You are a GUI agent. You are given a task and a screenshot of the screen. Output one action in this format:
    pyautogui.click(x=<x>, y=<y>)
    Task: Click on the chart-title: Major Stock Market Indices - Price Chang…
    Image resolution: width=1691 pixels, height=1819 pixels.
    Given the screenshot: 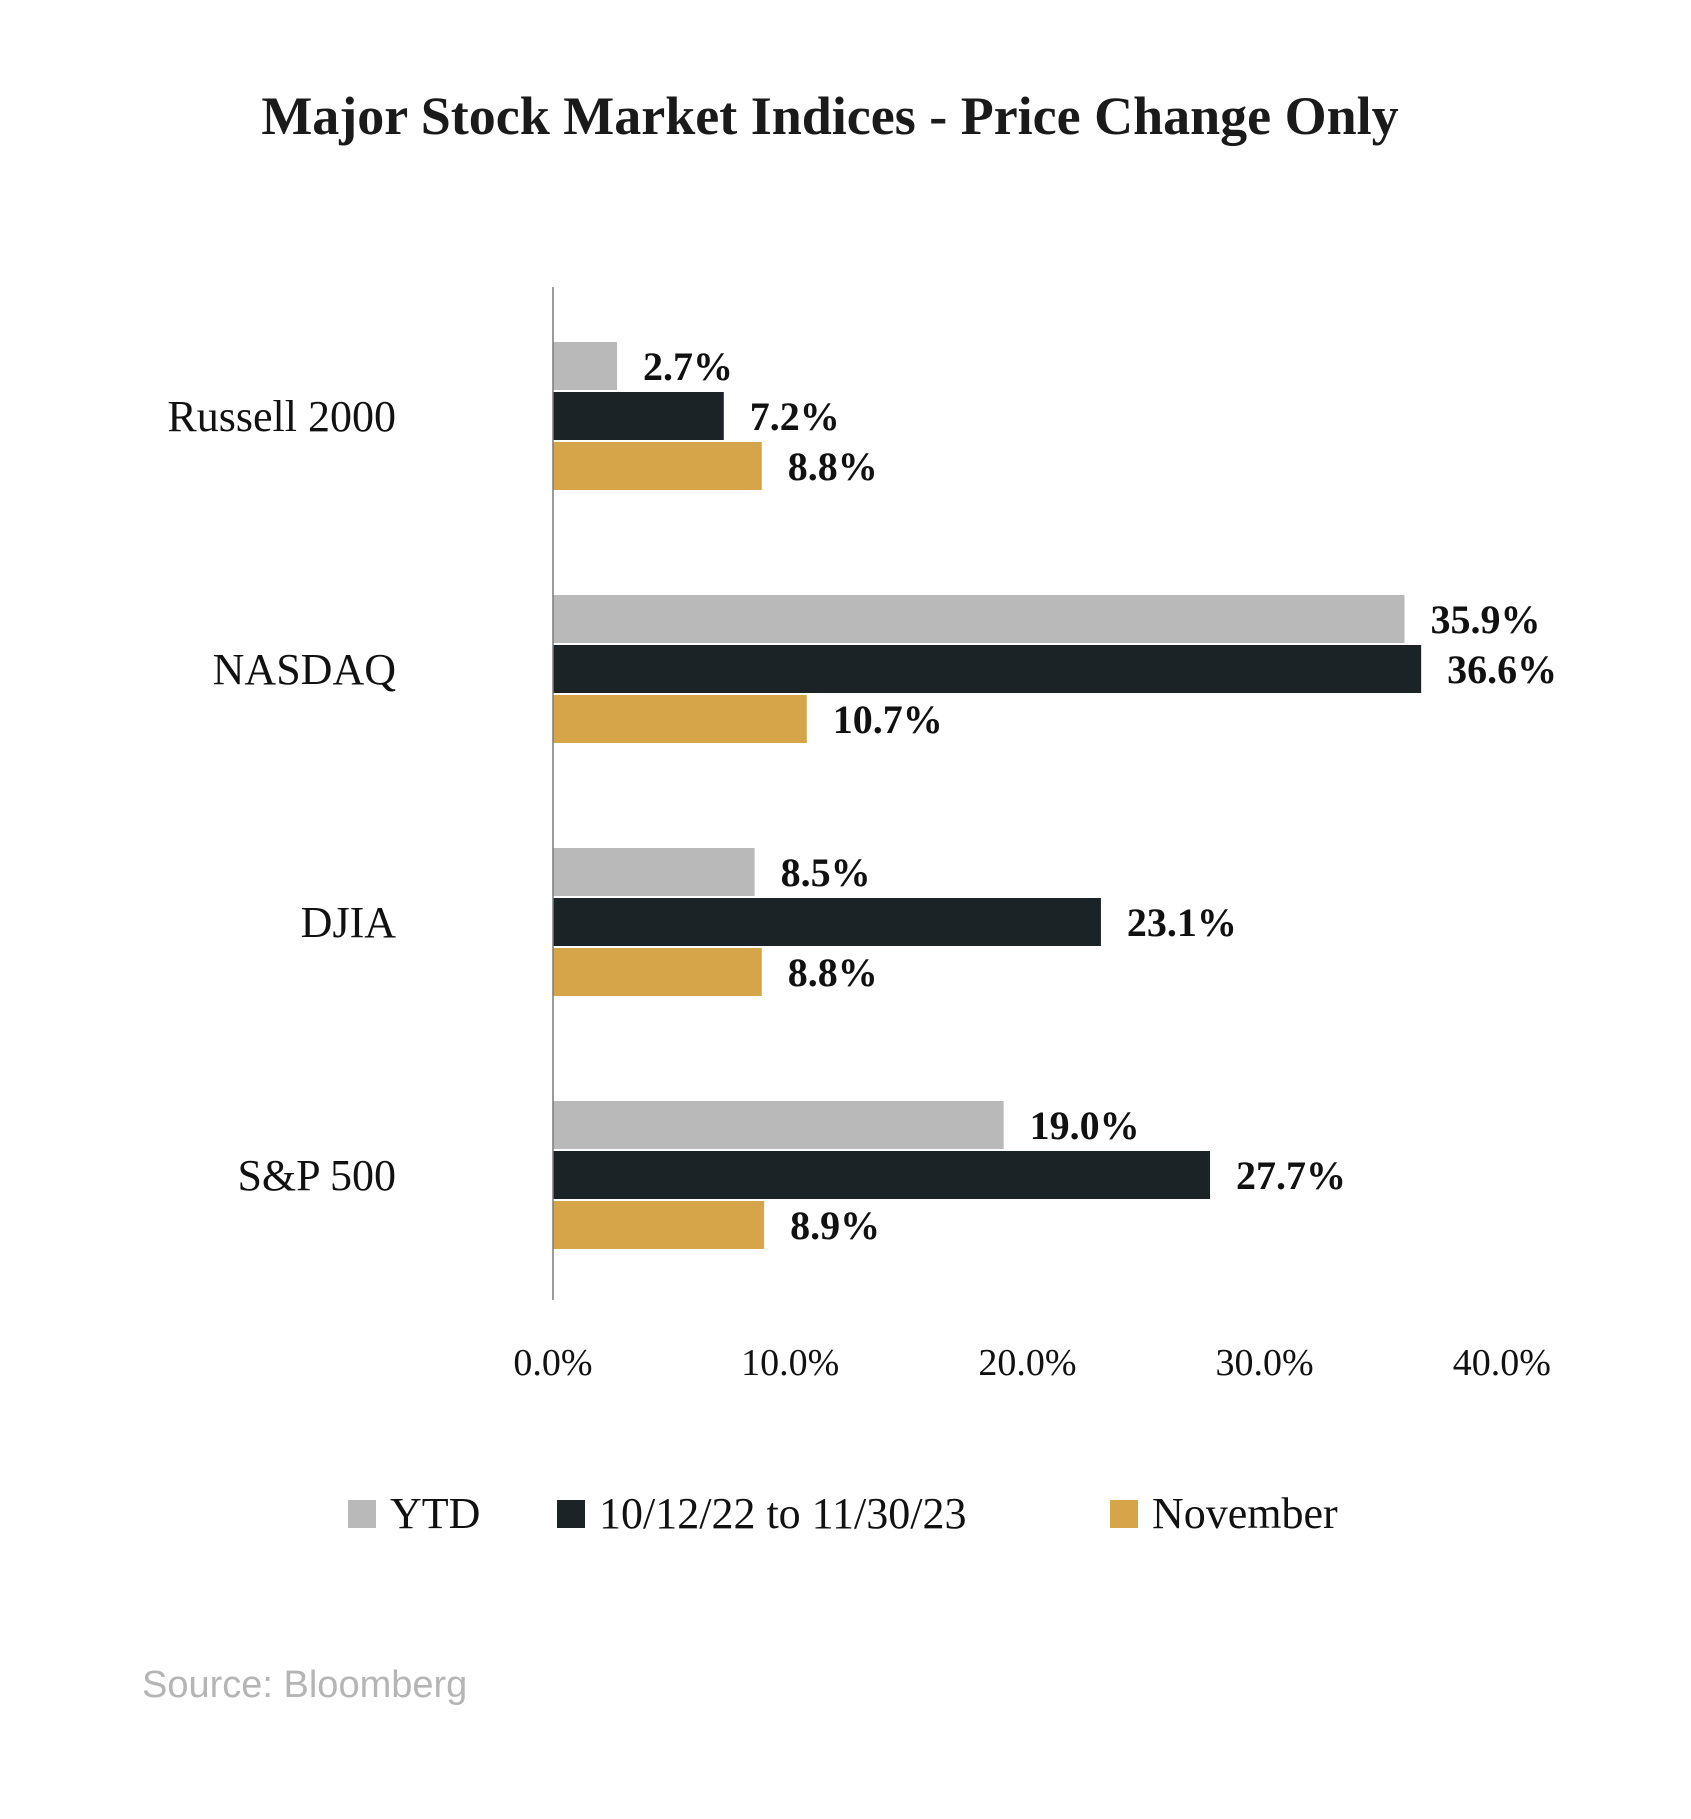 What is the action you would take?
    pyautogui.click(x=829, y=116)
    